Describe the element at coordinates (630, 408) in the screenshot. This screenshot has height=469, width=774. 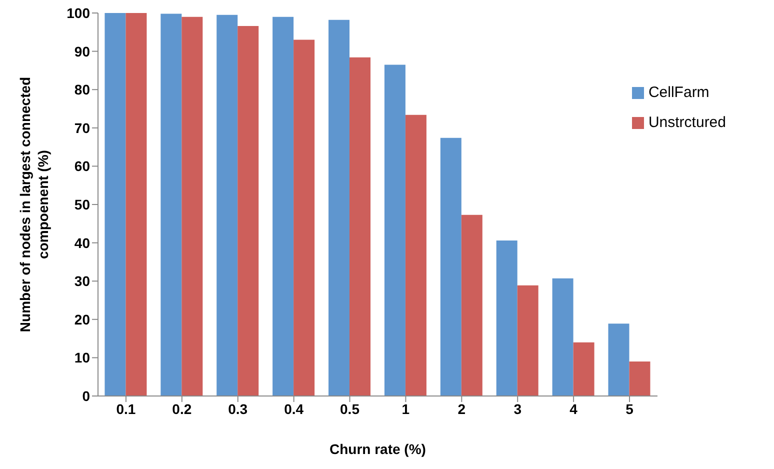
I see `x-tick-label: 5` at that location.